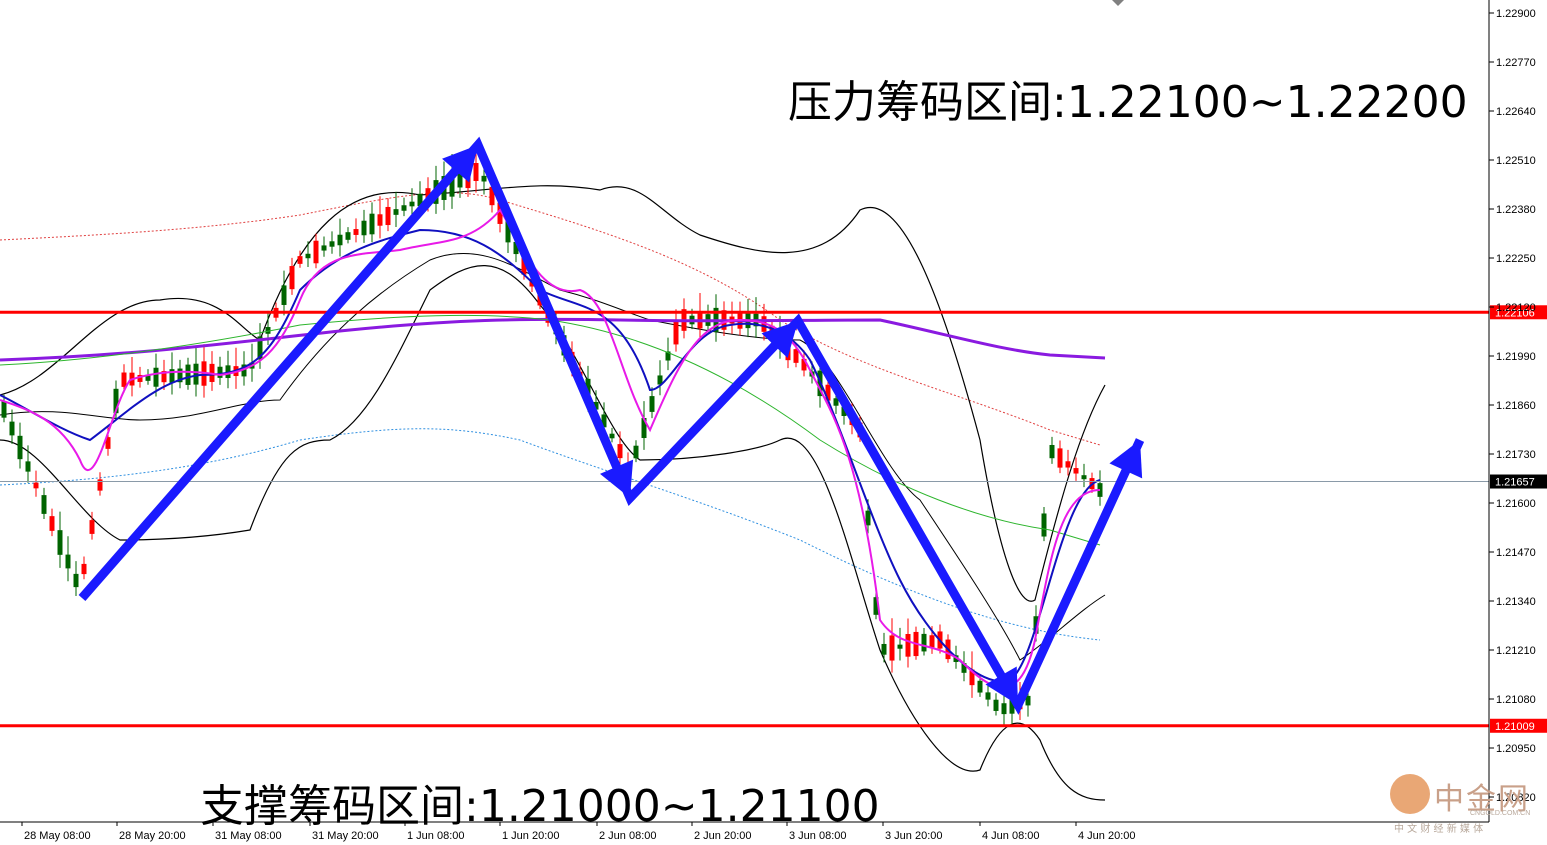 The width and height of the screenshot is (1547, 845). Describe the element at coordinates (436, 836) in the screenshot. I see `x-tick-label: 1 Jun 08:00` at that location.